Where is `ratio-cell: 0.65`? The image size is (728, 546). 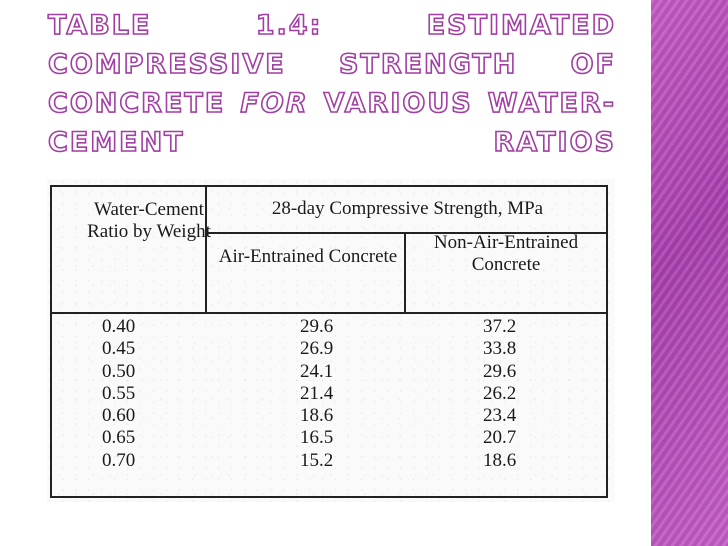 ratio-cell: 0.65 is located at coordinates (119, 438).